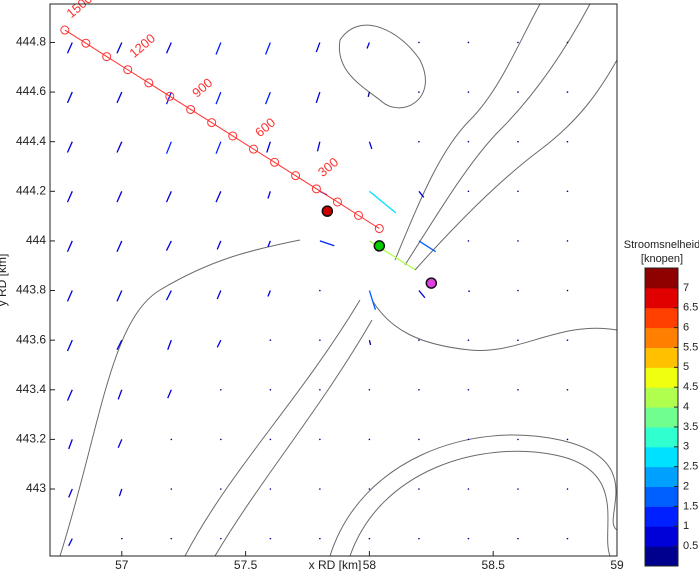 This screenshot has height=576, width=699. Describe the element at coordinates (690, 467) in the screenshot. I see `colorbar-tick-label: 2.5` at that location.